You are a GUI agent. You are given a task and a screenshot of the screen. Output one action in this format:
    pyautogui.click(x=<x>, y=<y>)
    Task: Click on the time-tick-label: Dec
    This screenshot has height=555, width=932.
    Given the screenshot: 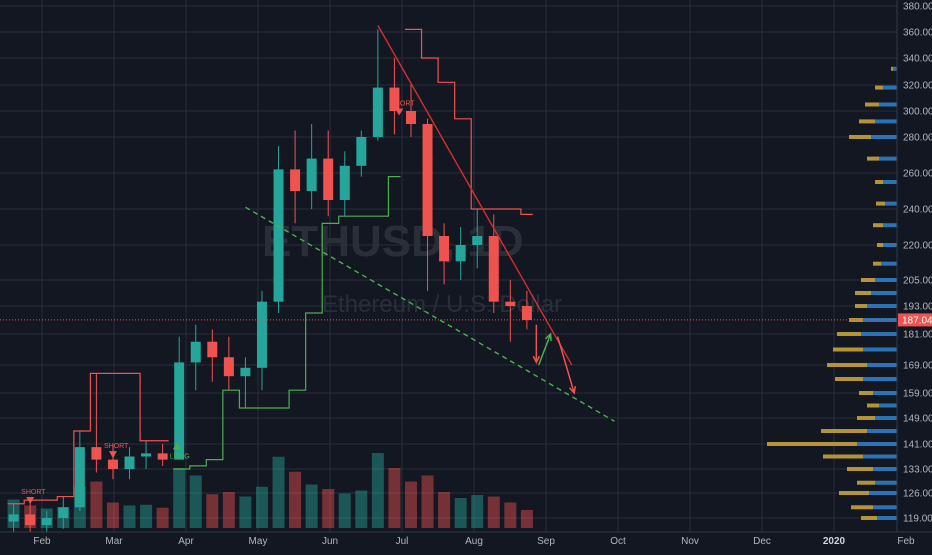 What is the action you would take?
    pyautogui.click(x=762, y=541)
    